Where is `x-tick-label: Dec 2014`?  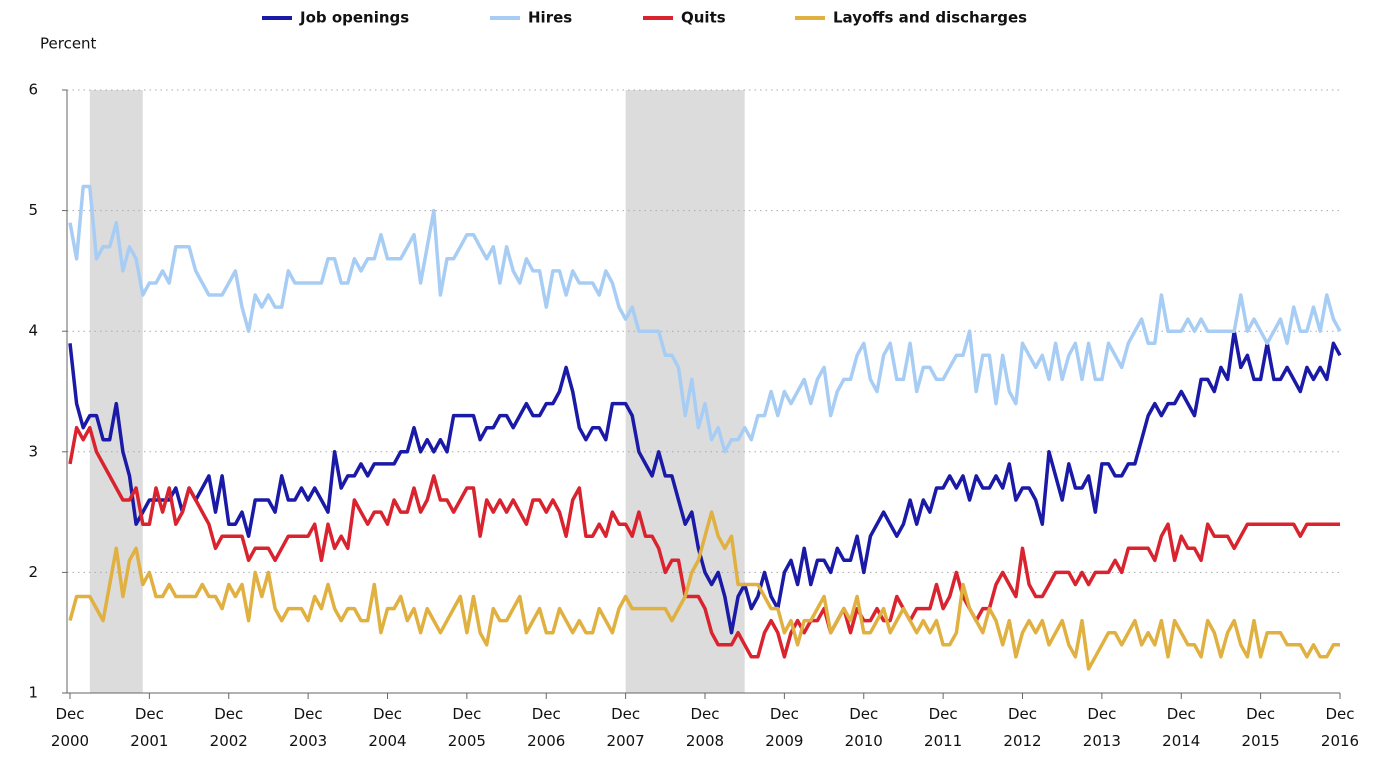 x-tick-label: Dec 2014 is located at coordinates (1181, 727).